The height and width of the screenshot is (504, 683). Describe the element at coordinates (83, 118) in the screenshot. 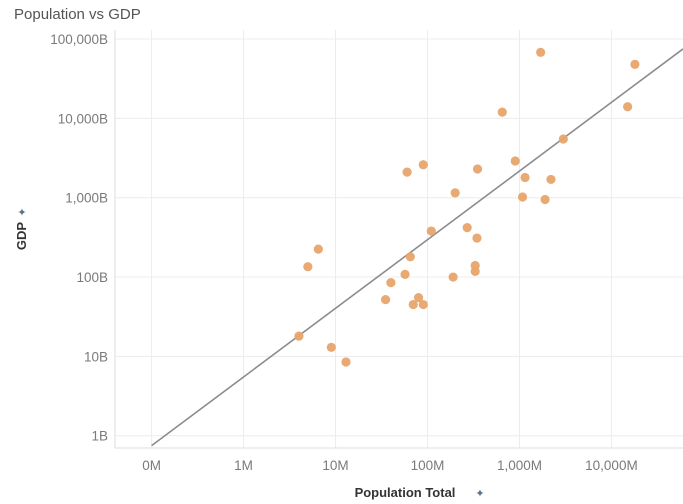

I see `y-tick-label: 10,000B` at that location.